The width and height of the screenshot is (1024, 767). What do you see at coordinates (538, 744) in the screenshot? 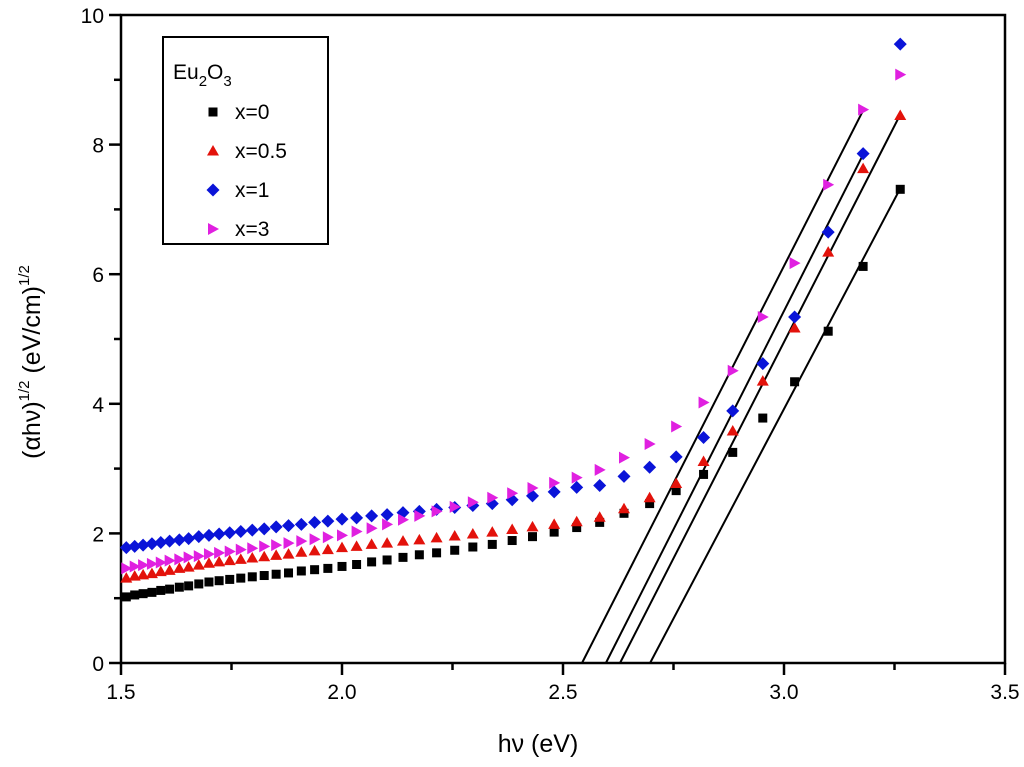
I see `x-axis-title: hν (eV)` at bounding box center [538, 744].